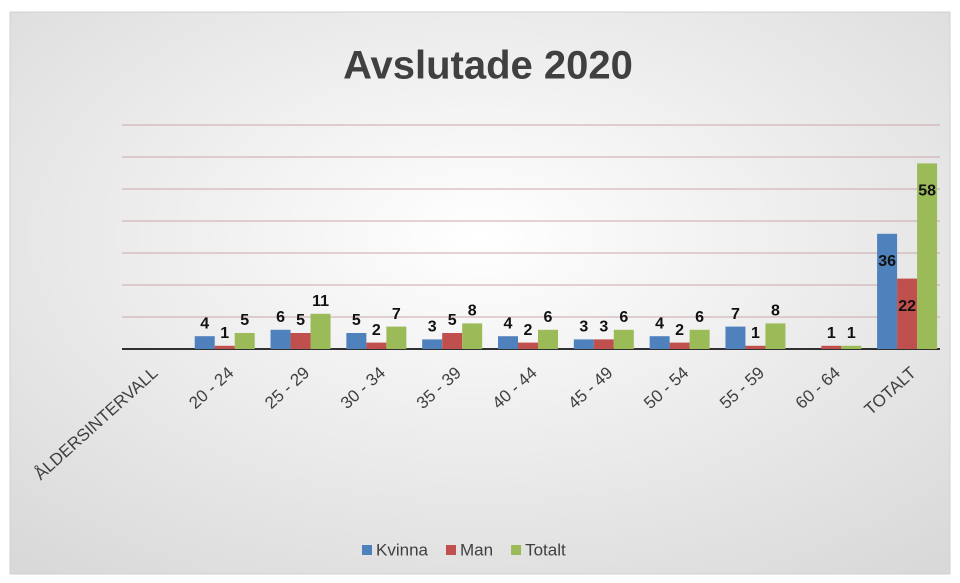 This screenshot has width=960, height=583. I want to click on data-label: 11, so click(320, 301).